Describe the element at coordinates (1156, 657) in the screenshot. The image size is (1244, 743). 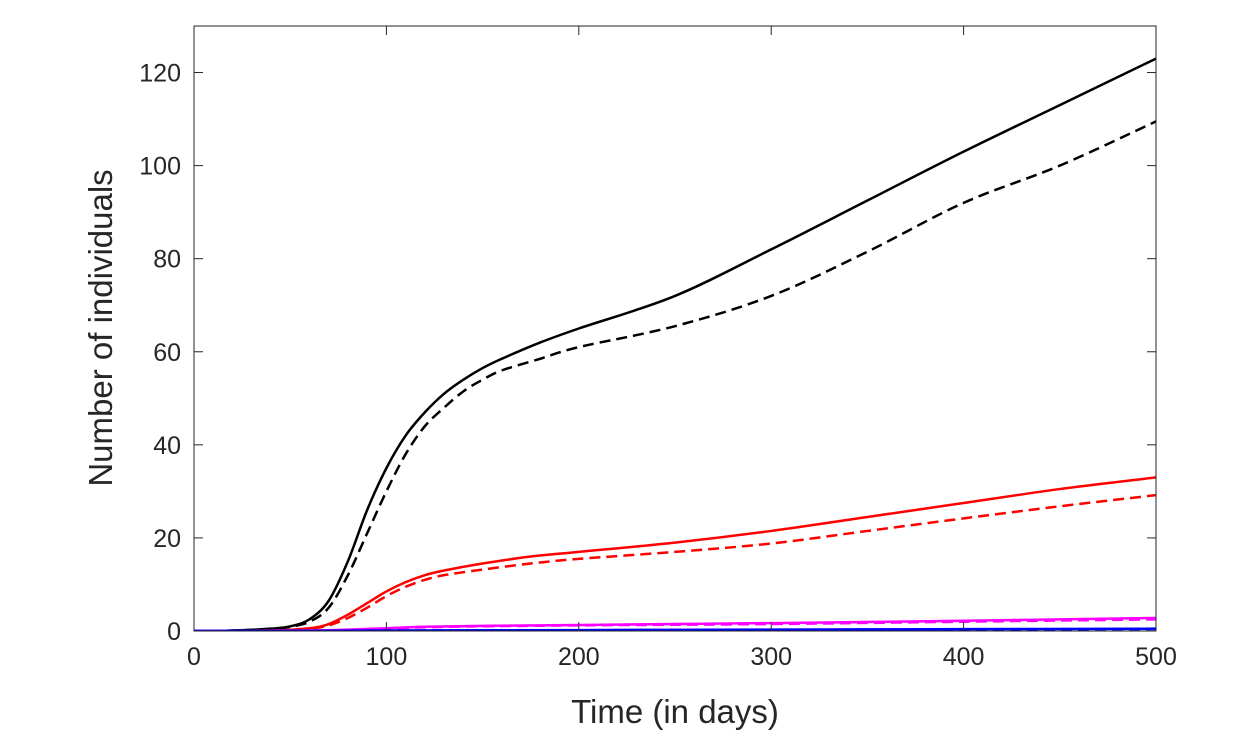
I see `x-tick-label: 500` at that location.